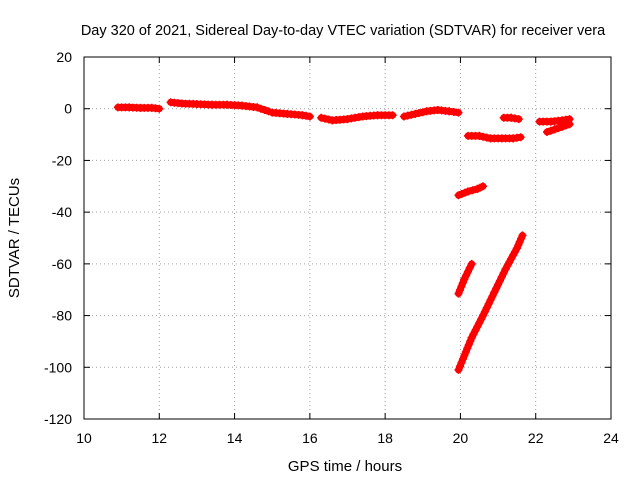 The height and width of the screenshot is (480, 640). What do you see at coordinates (58, 238) in the screenshot?
I see `y-tick-labels: 20 0 -20 -40 -60 -80 -100 -120` at bounding box center [58, 238].